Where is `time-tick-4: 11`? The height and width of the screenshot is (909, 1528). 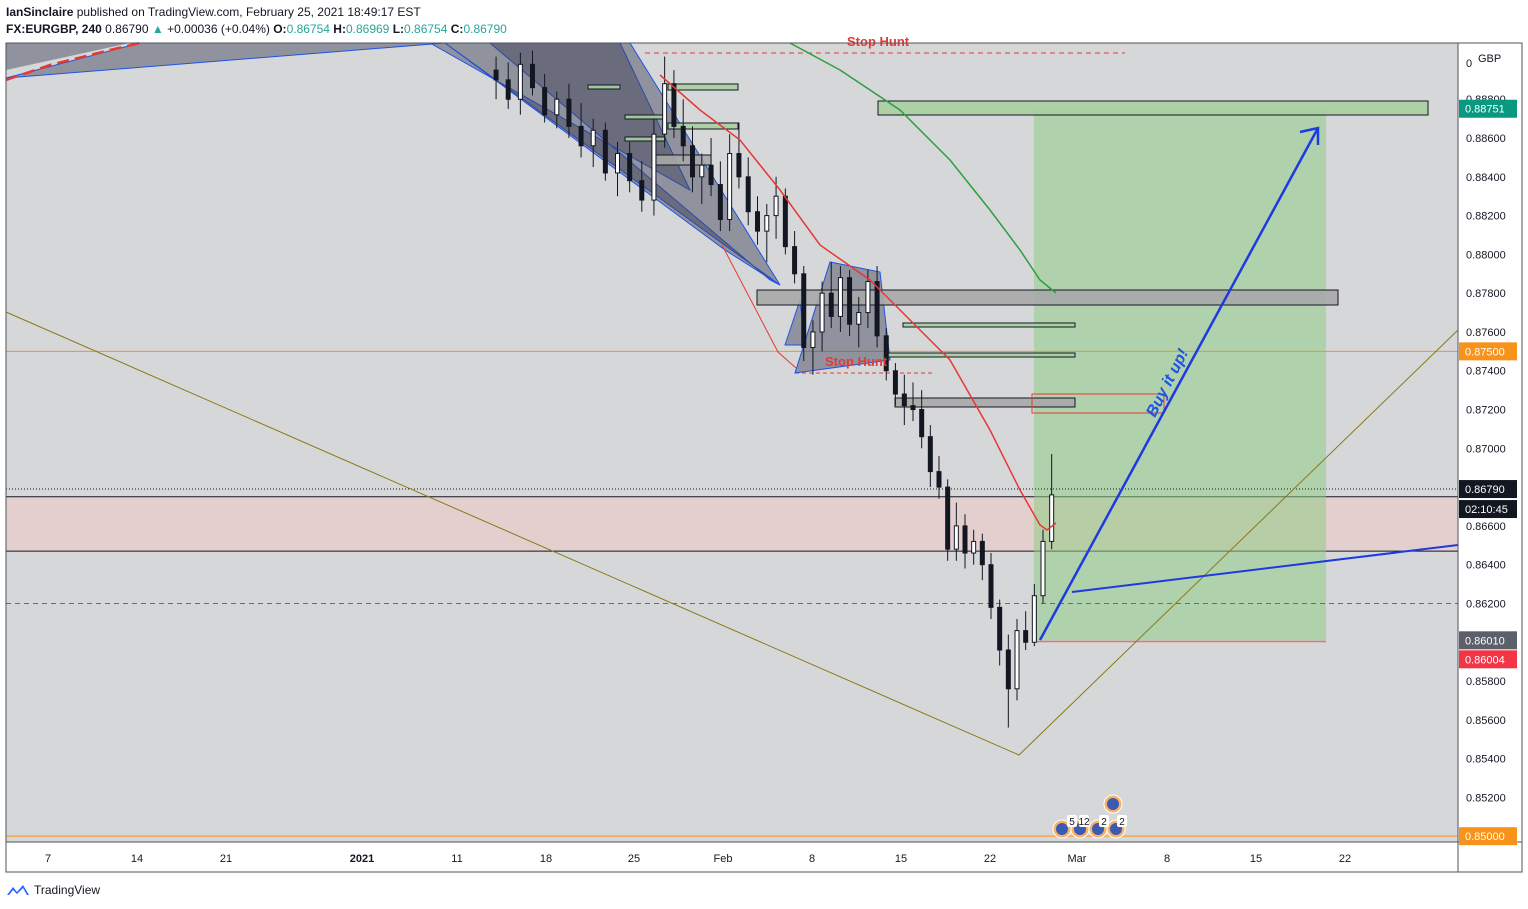 time-tick-4: 11 is located at coordinates (456, 859).